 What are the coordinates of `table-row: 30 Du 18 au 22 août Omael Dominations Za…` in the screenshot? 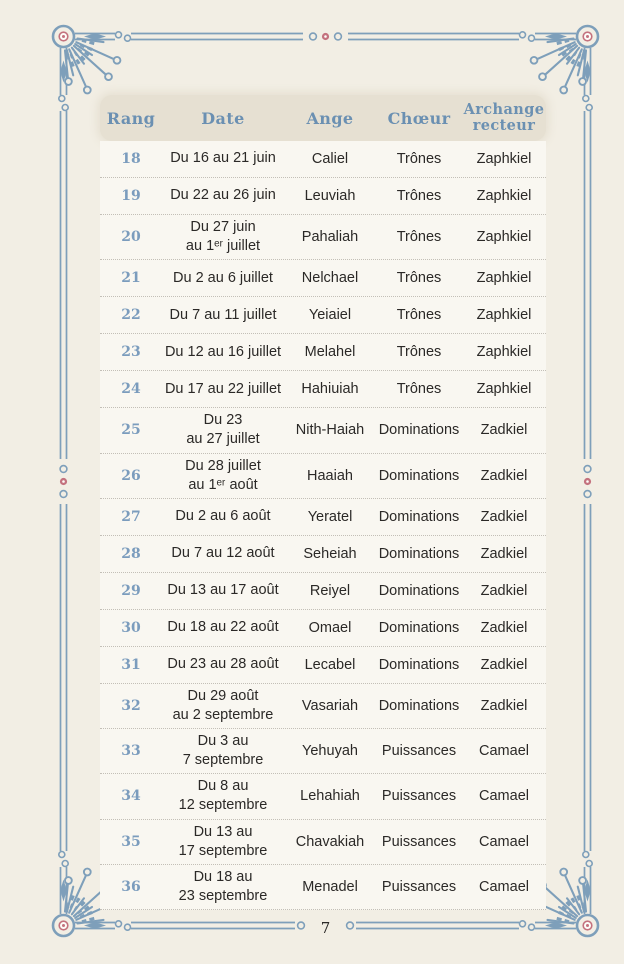 It's located at (323, 628).